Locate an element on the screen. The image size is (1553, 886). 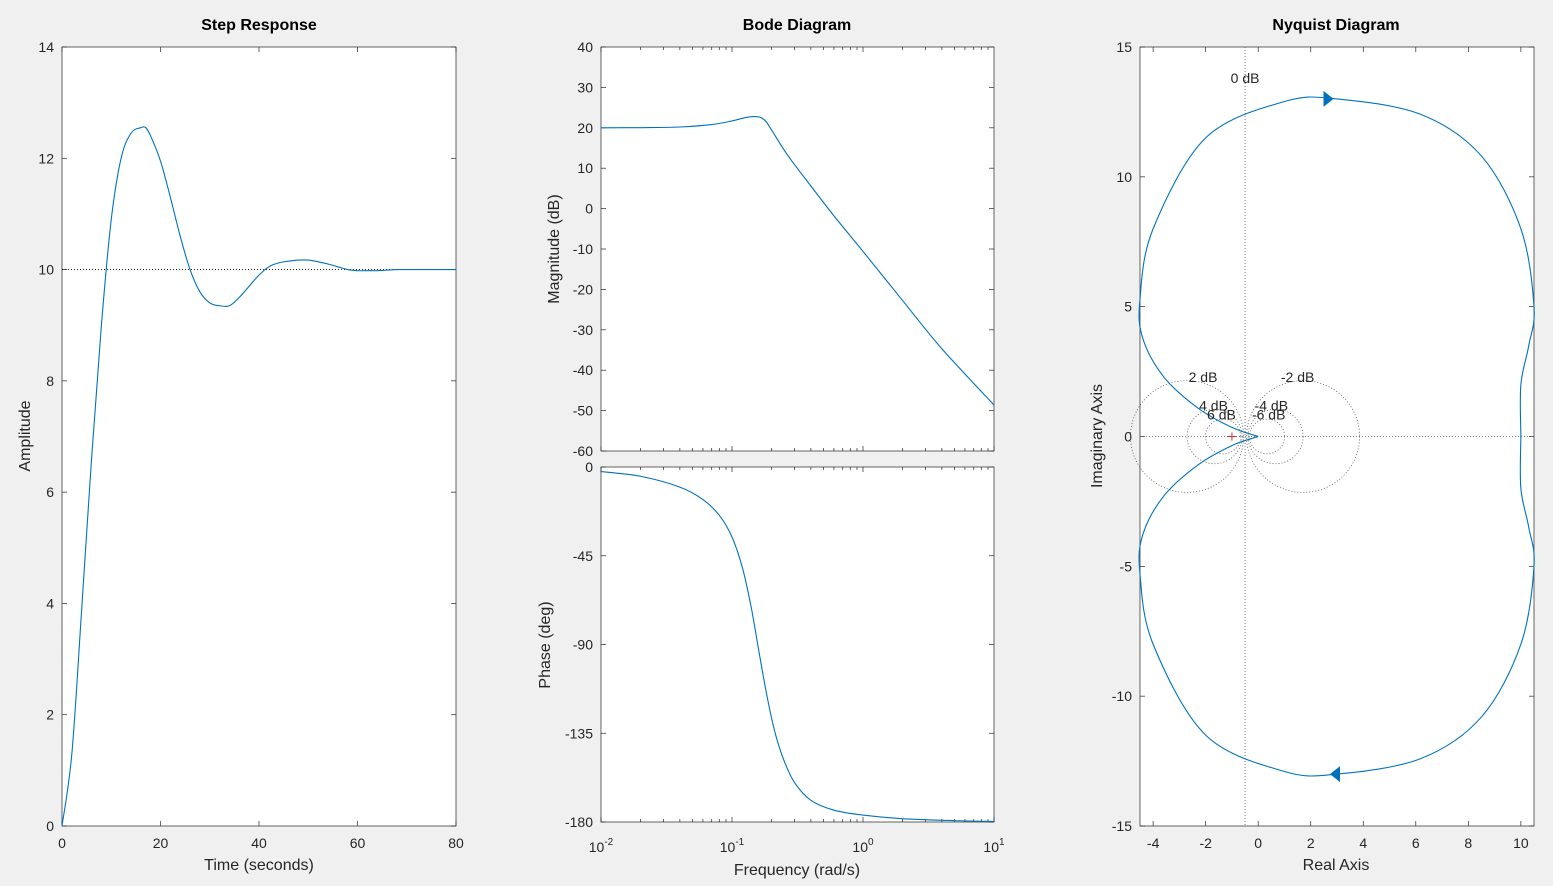
bode-phase-plot-area is located at coordinates (797, 644).